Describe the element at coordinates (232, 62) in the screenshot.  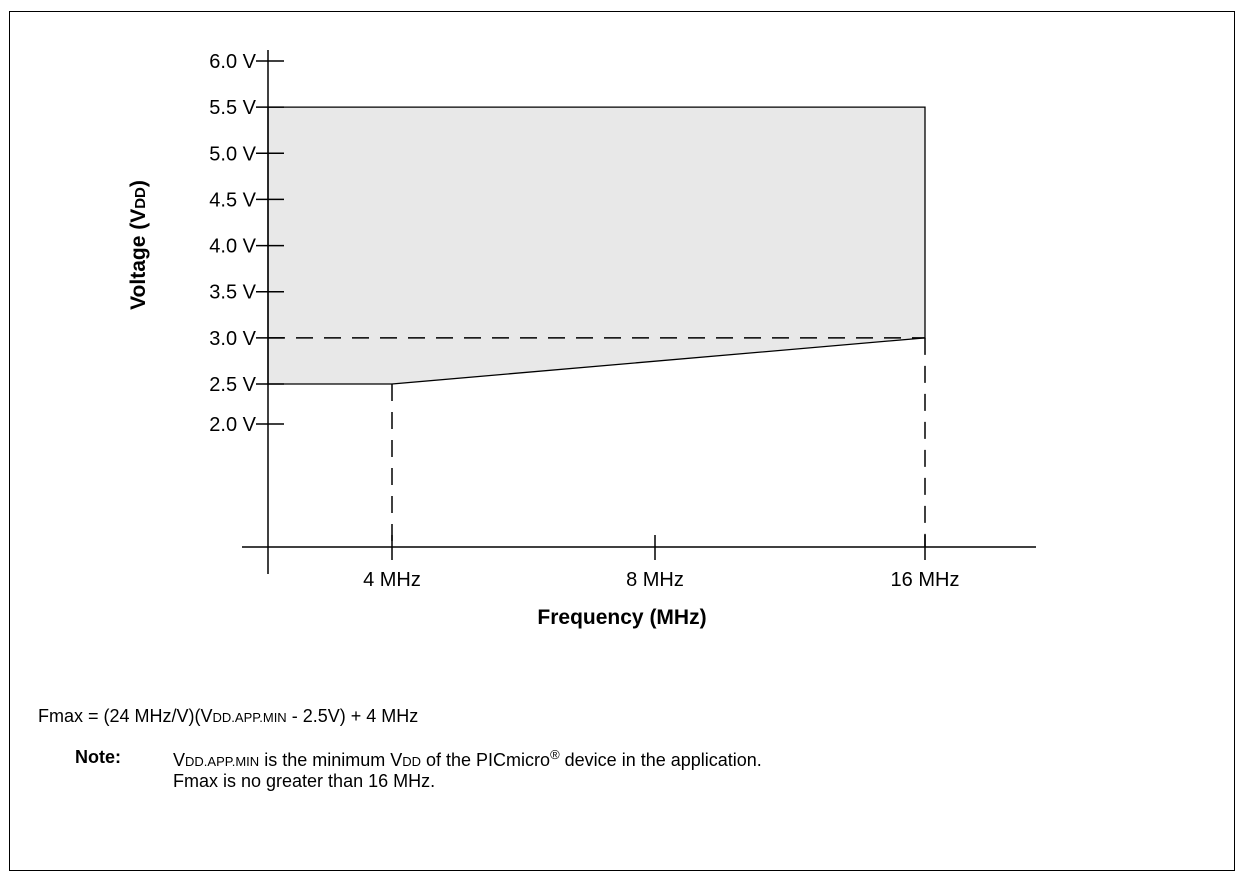
I see `y-tick-label-6: 6.0 V` at that location.